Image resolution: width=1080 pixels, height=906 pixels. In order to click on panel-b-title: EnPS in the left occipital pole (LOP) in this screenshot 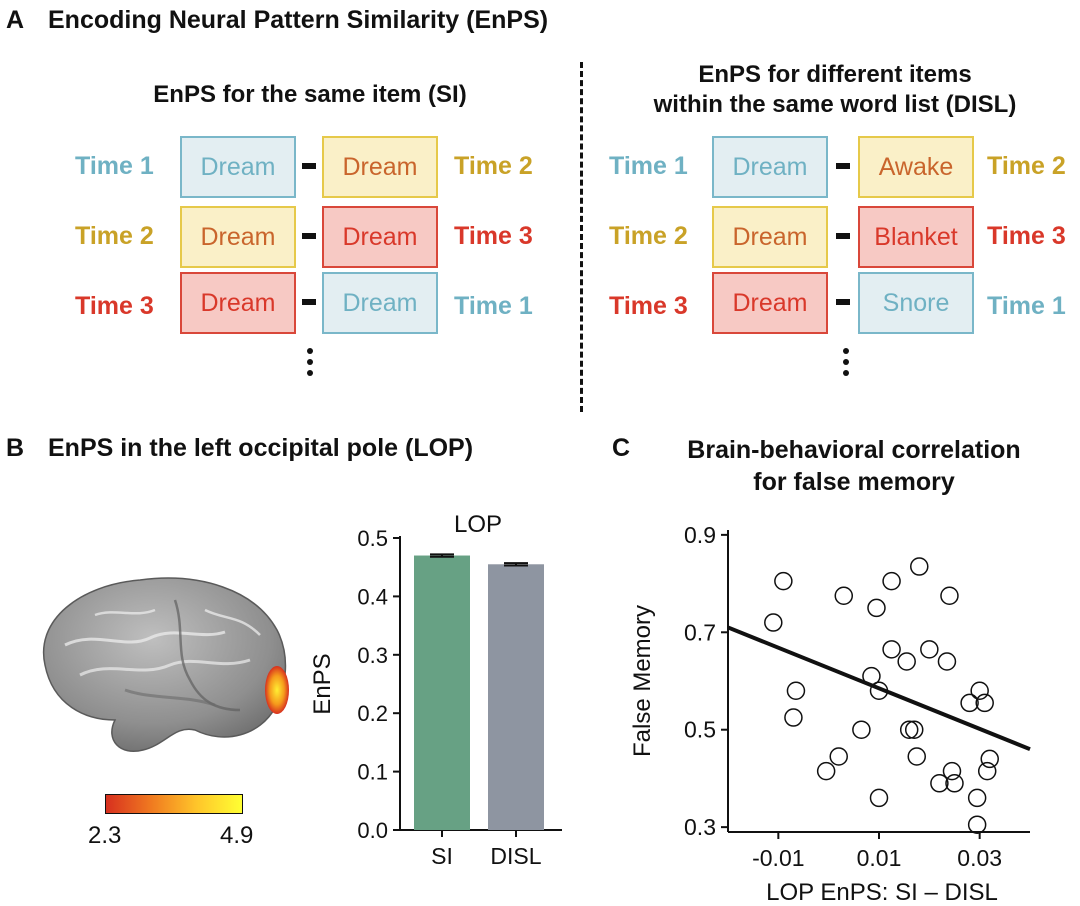, I will do `click(261, 448)`.